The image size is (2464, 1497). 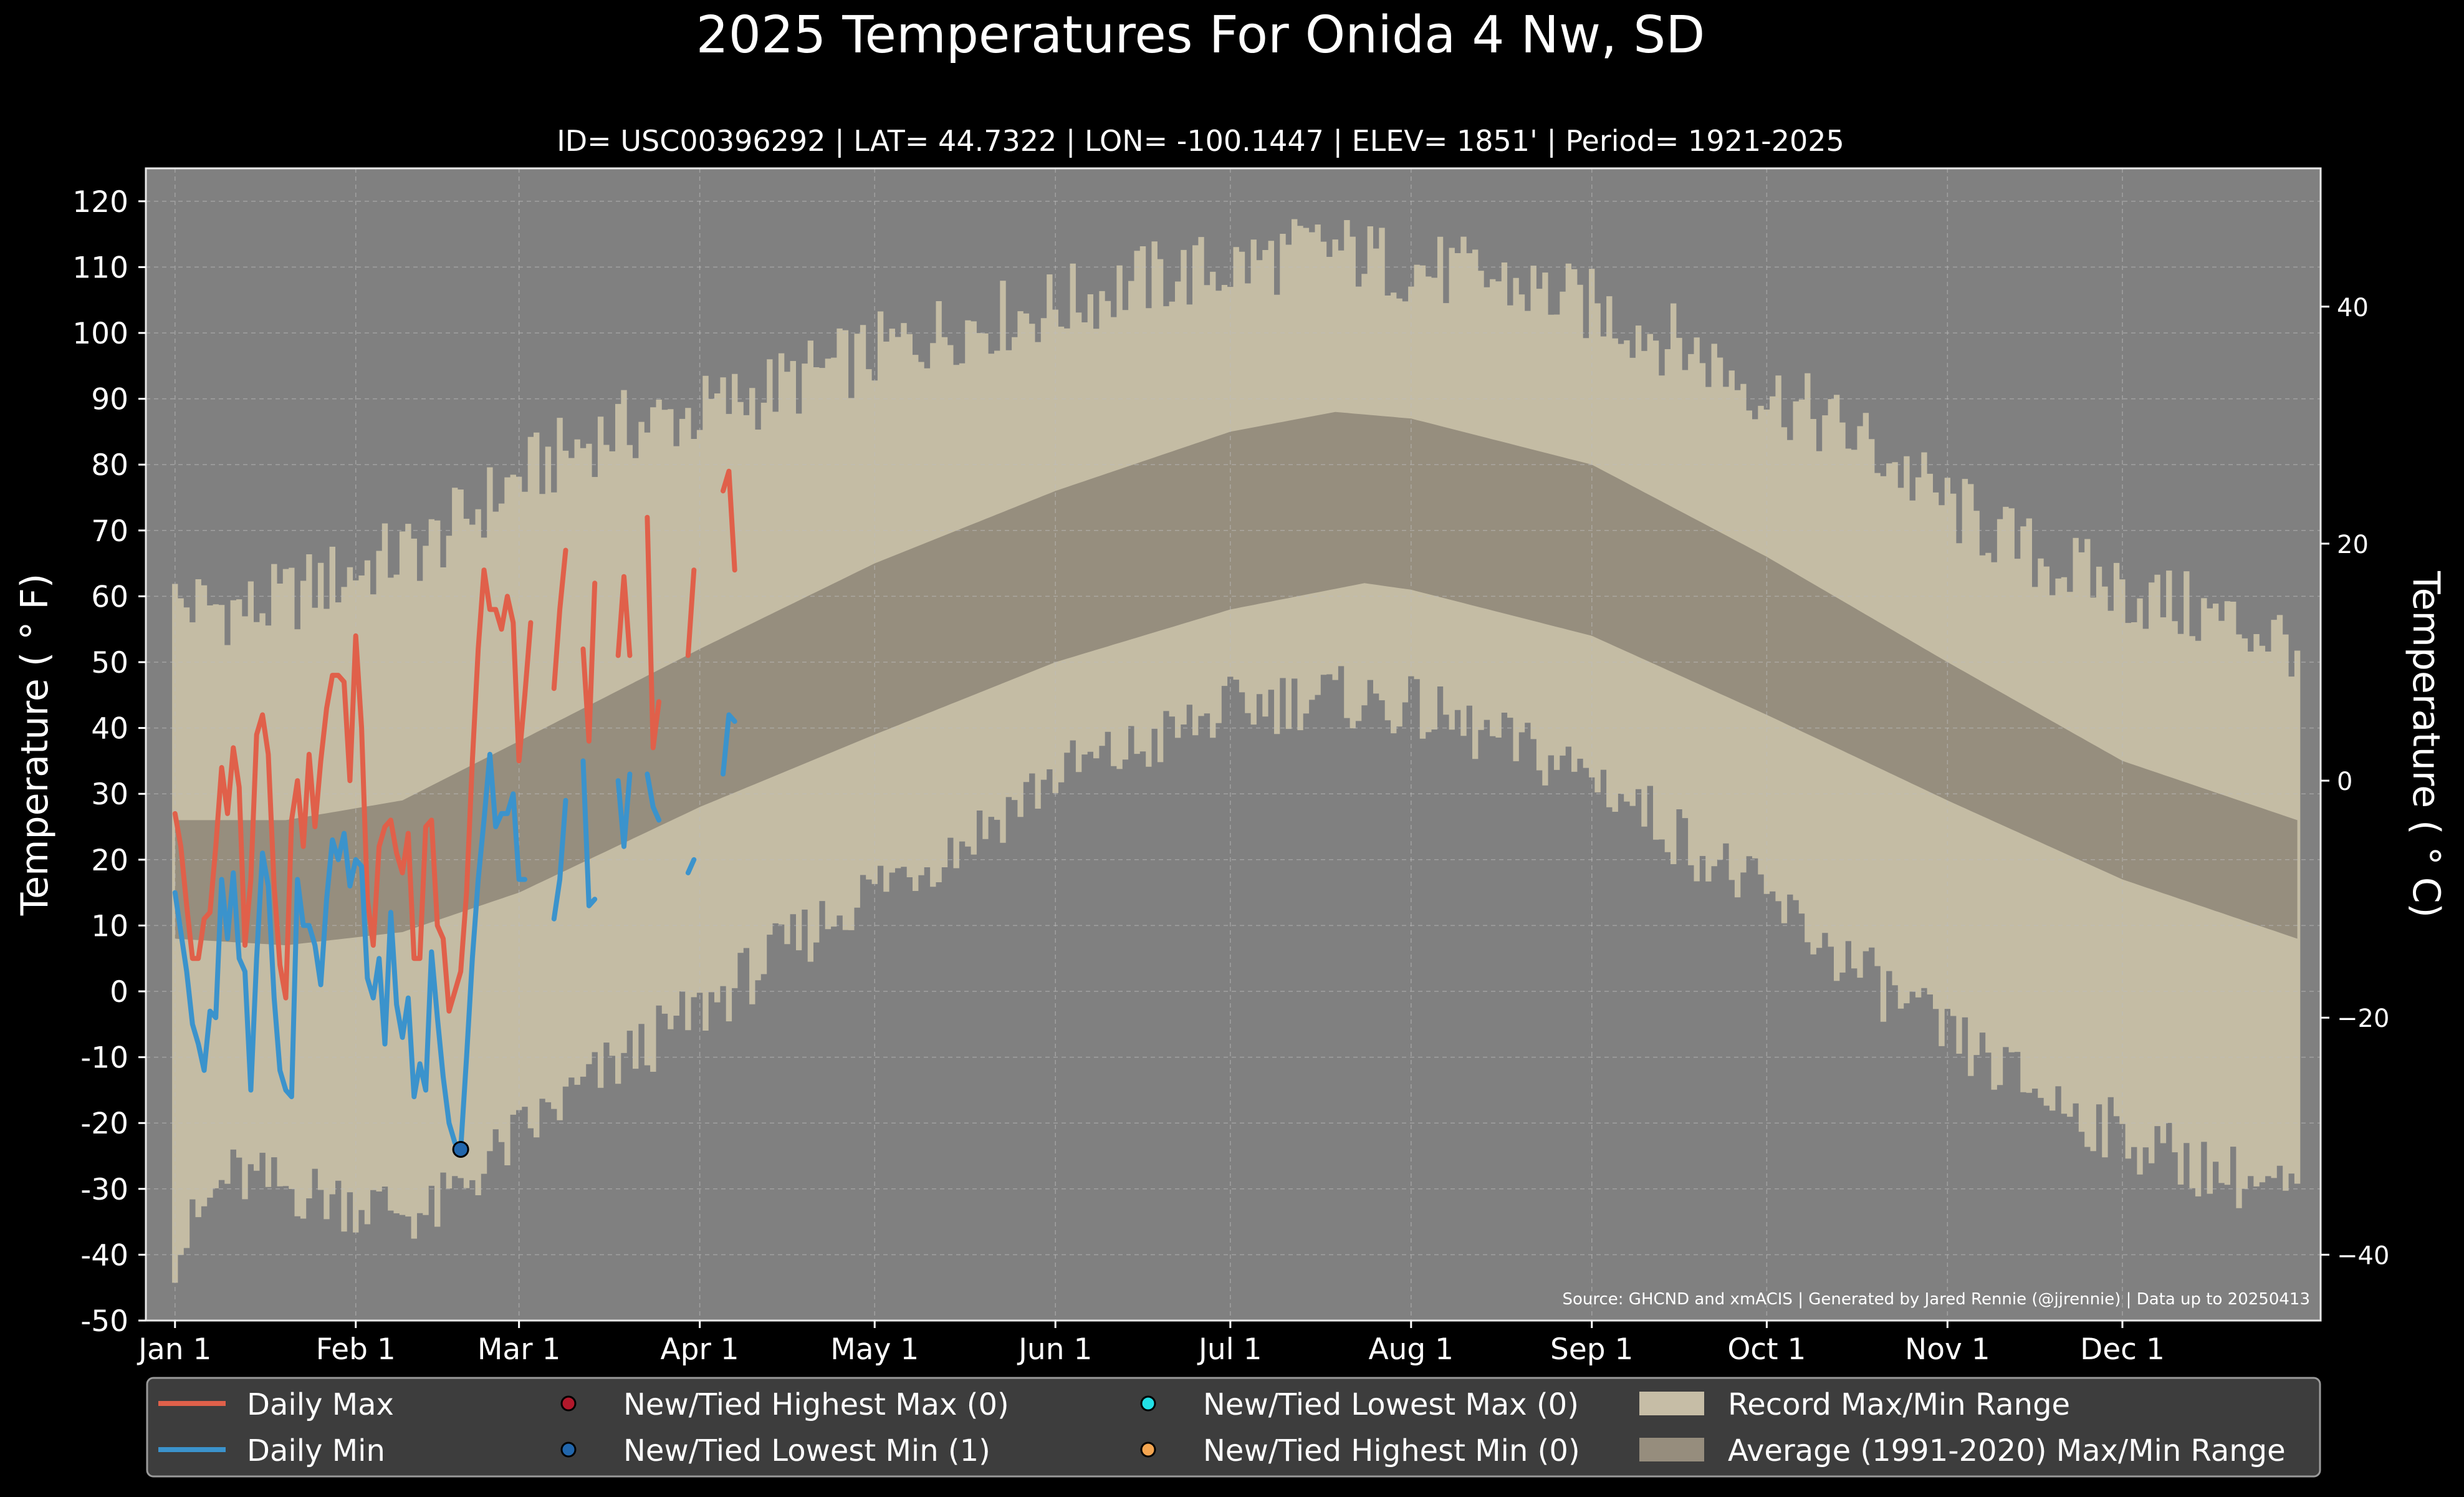 I want to click on y-axis-label-right: Temperature ( ° C), so click(x=2426, y=744).